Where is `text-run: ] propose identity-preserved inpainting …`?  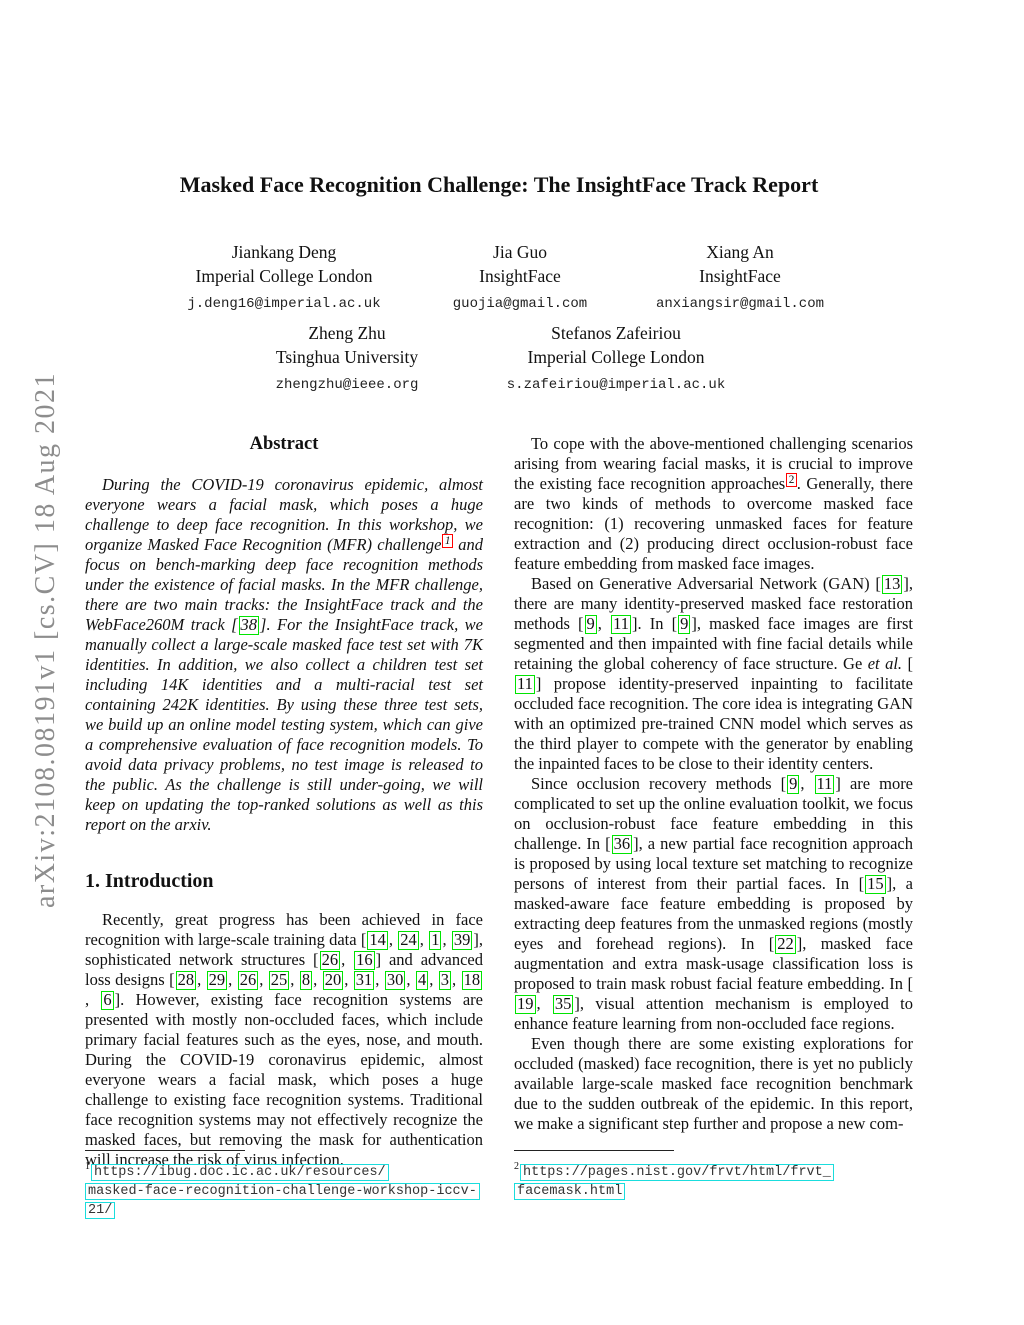
text-run: ] propose identity-preserved inpainting … is located at coordinates (713, 723).